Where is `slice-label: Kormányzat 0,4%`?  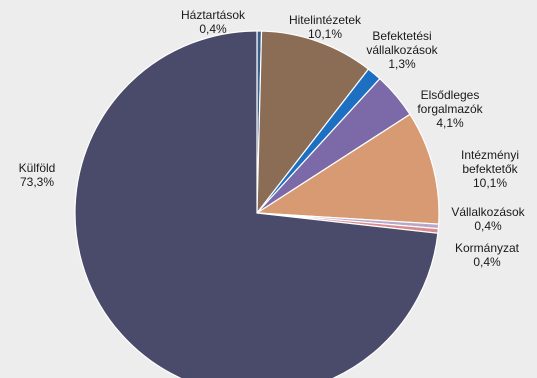 slice-label: Kormányzat 0,4% is located at coordinates (487, 255).